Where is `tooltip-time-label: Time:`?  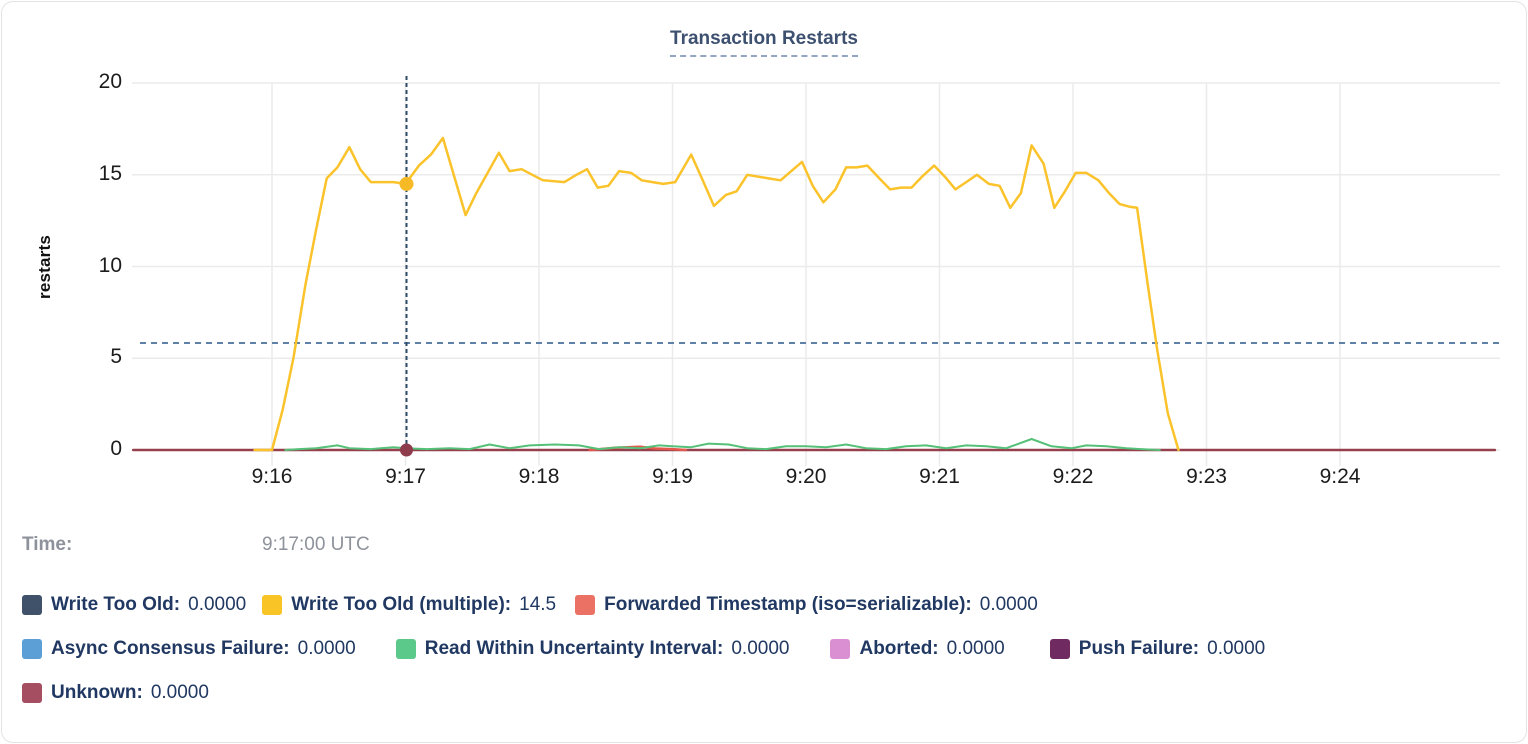
tooltip-time-label: Time: is located at coordinates (47, 544).